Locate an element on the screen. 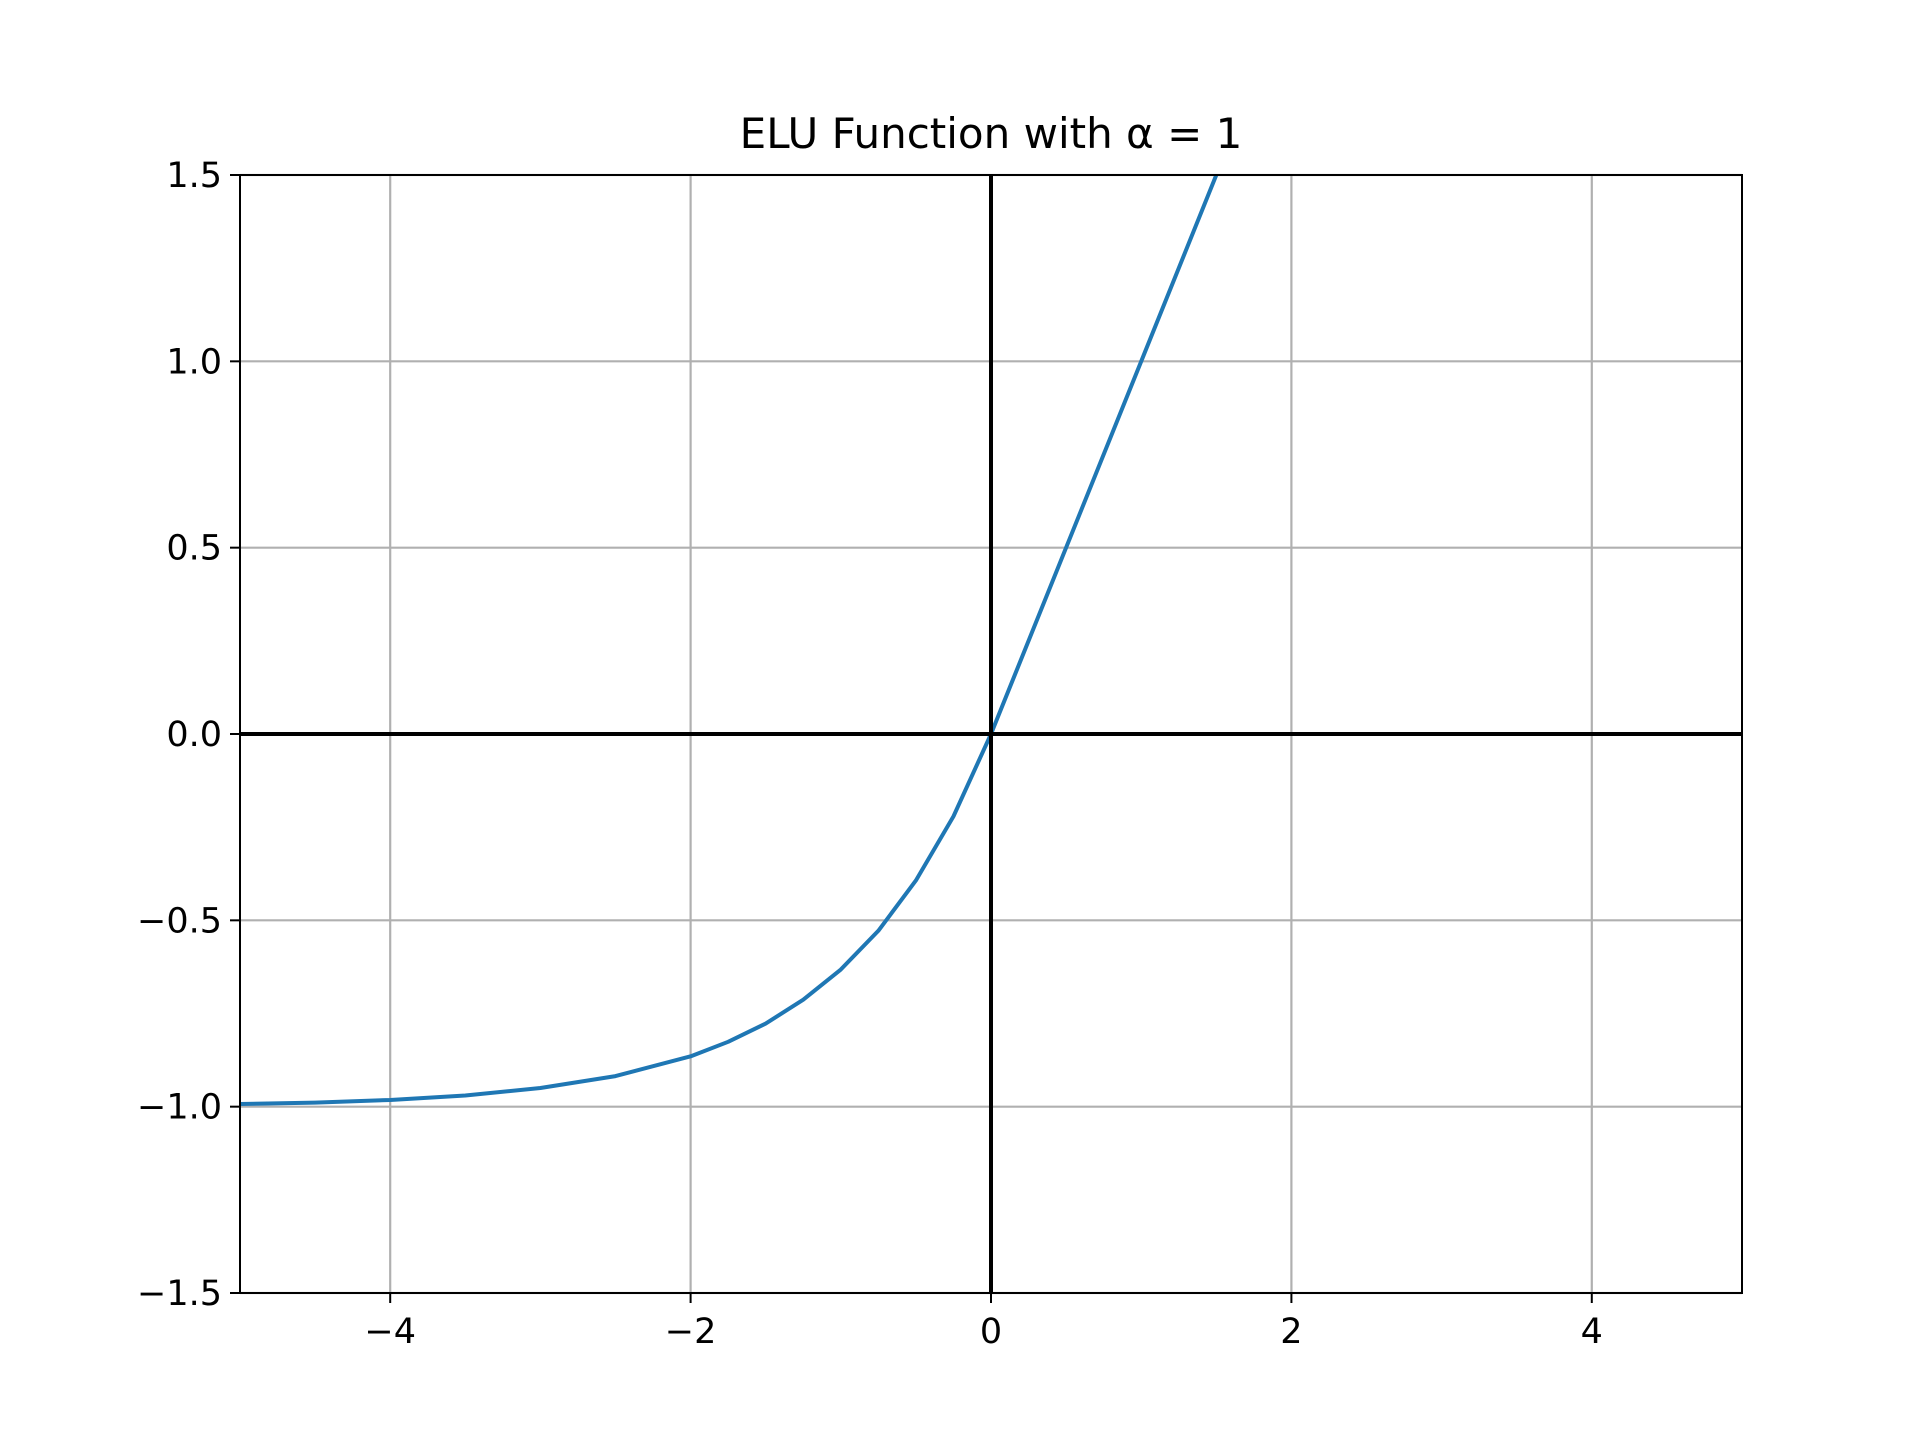 This screenshot has width=1920, height=1440. y-tick-label: −1.5 is located at coordinates (179, 1294).